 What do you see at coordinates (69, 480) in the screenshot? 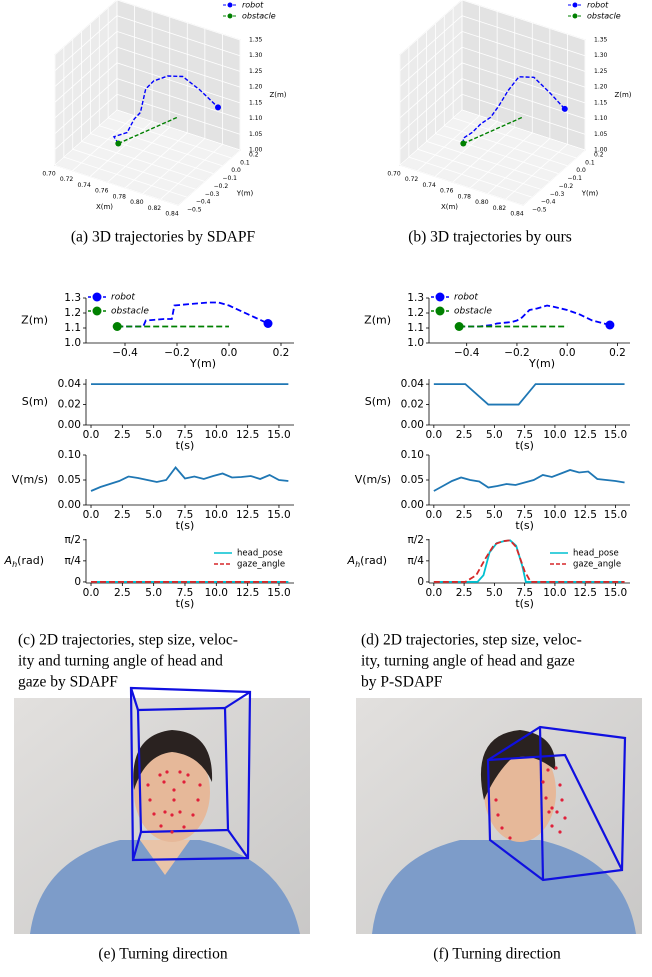
I see `y-tick-label: 0.05` at bounding box center [69, 480].